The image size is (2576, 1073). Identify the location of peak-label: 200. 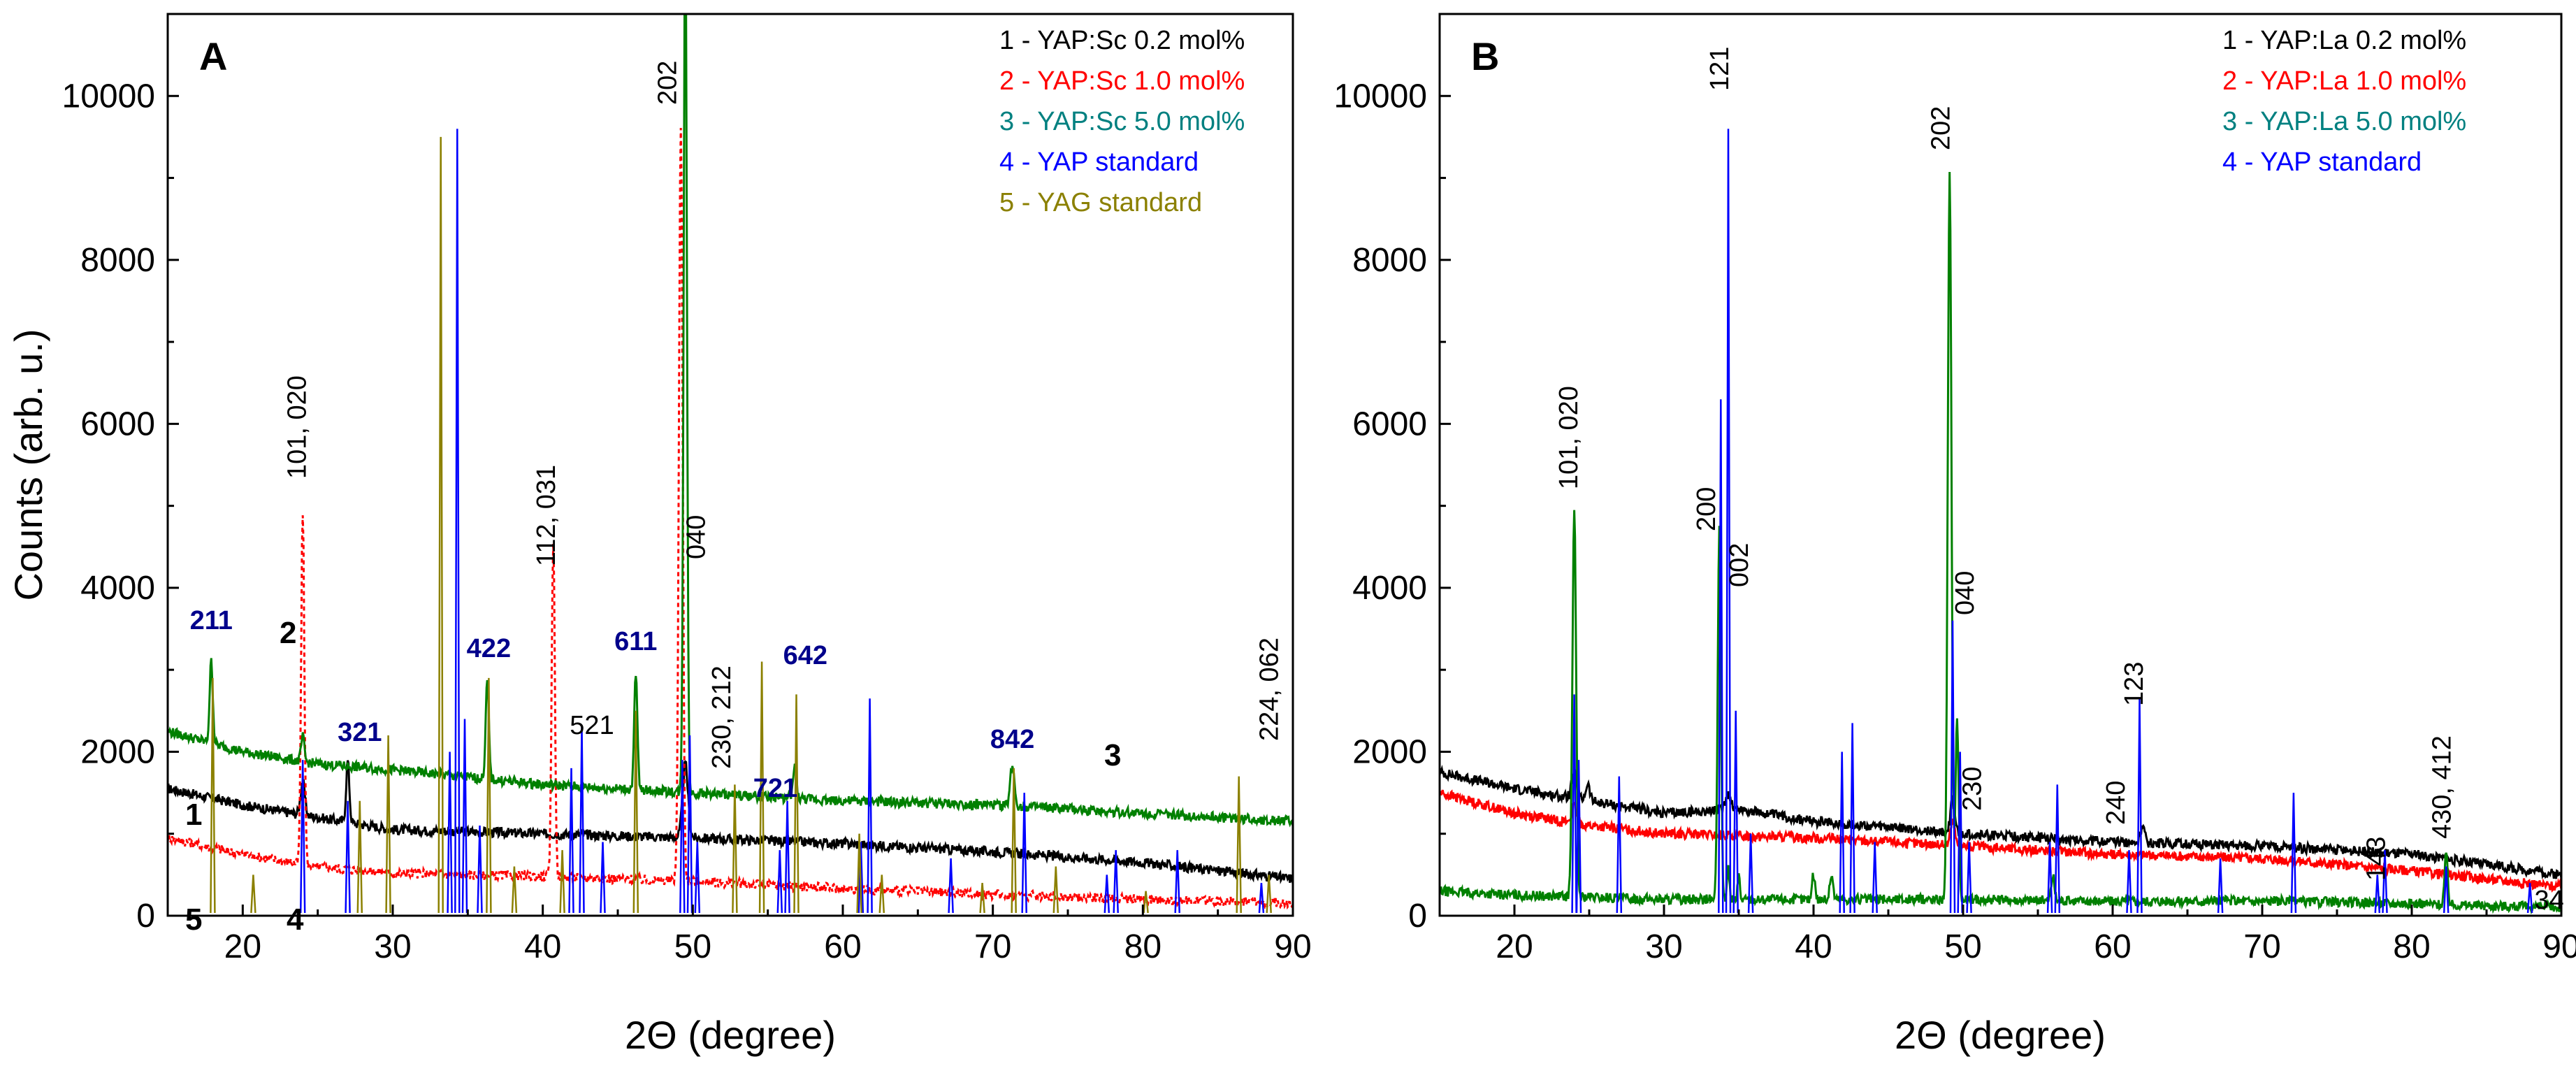
(1706, 509).